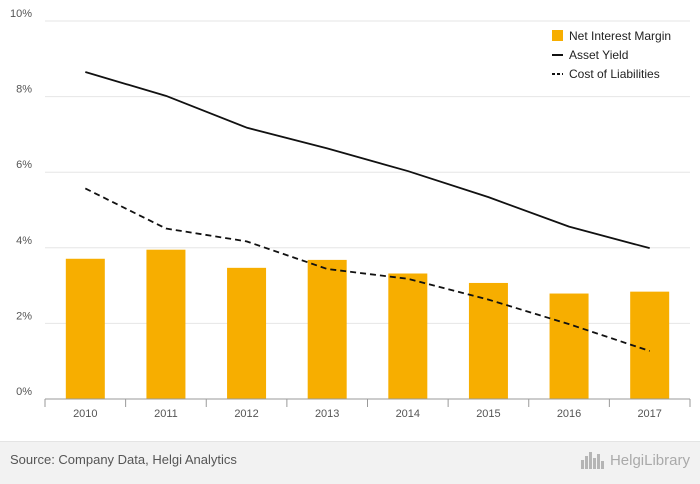 This screenshot has width=700, height=484. What do you see at coordinates (592, 460) in the screenshot?
I see `skyline-logo-icon` at bounding box center [592, 460].